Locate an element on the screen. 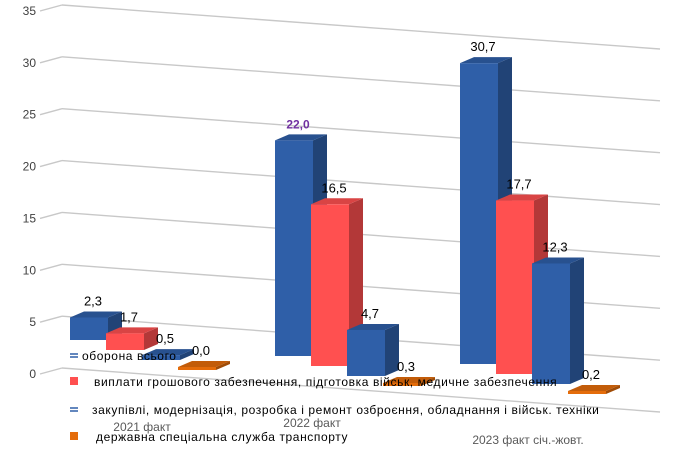  y-tick-label: 20 is located at coordinates (30, 167).